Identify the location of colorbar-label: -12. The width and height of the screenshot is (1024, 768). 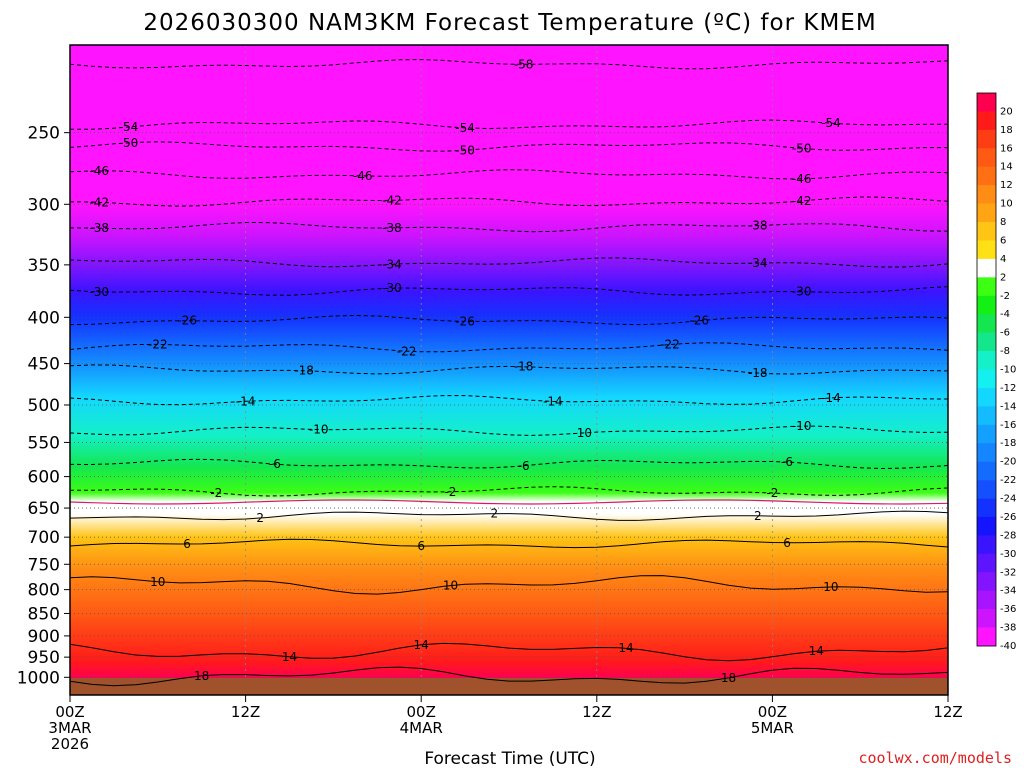
(1008, 388).